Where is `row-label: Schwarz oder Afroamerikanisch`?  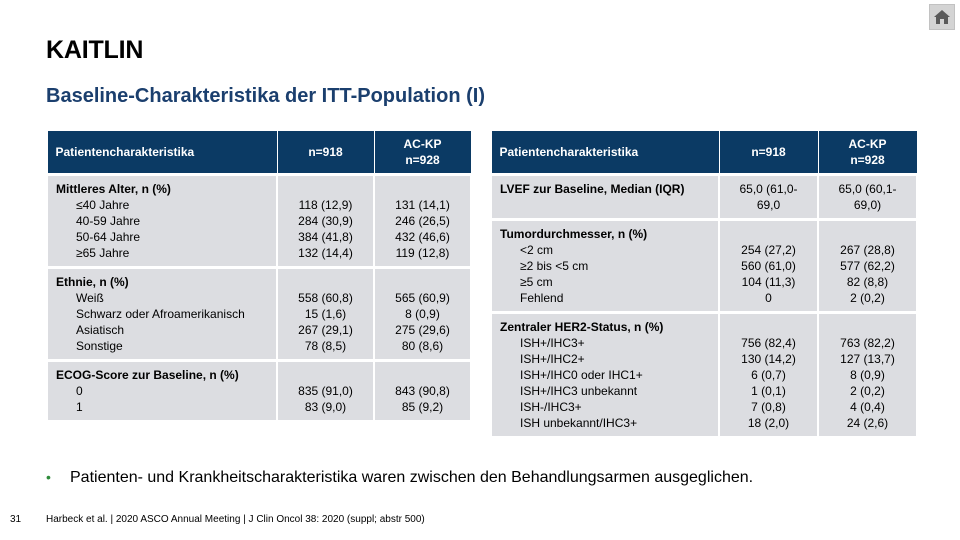
row-label: Schwarz oder Afroamerikanisch is located at coordinates (160, 314).